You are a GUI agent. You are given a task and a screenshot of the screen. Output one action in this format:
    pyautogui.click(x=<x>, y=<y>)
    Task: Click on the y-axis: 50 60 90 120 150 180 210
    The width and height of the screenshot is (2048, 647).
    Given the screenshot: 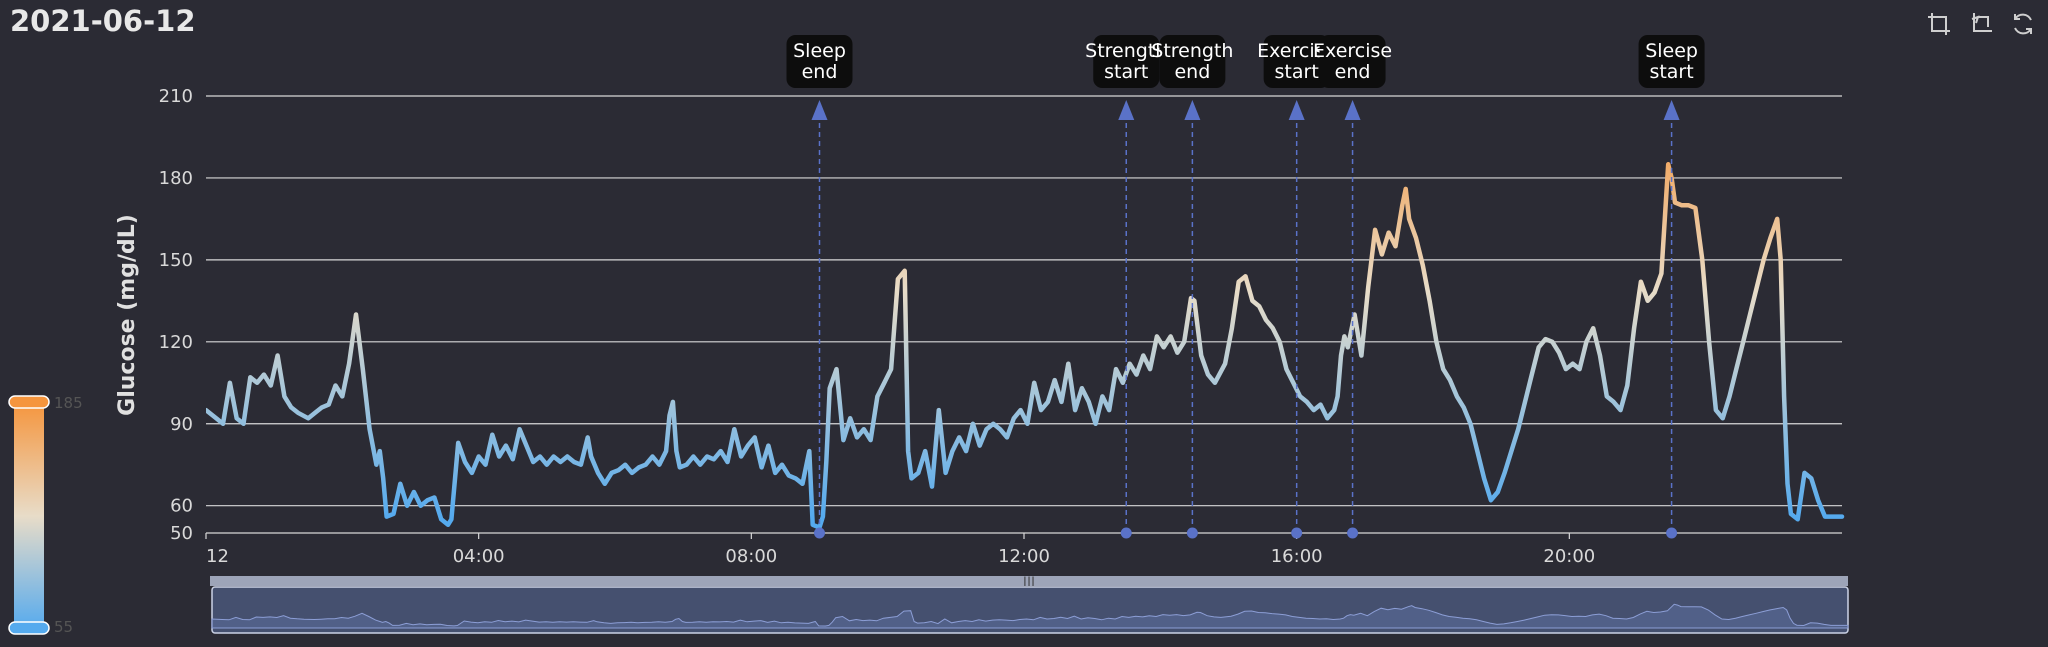 What is the action you would take?
    pyautogui.click(x=176, y=315)
    